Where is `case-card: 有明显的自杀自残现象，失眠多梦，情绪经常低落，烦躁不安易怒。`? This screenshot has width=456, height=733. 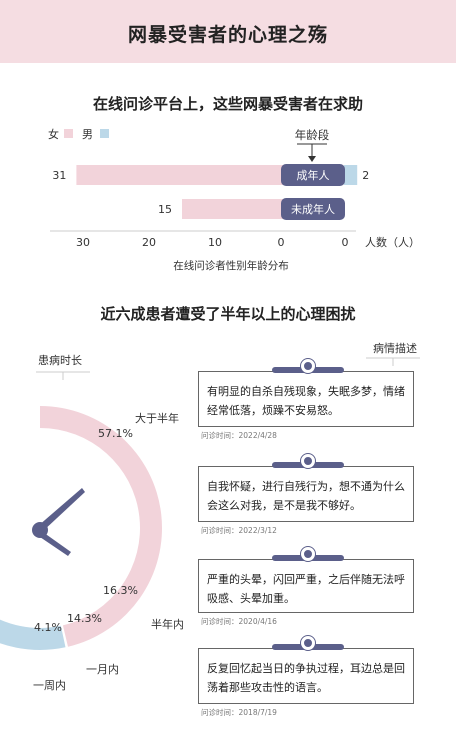
case-card: 有明显的自杀自残现象，失眠多梦，情绪经常低落，烦躁不安易怒。 is located at coordinates (306, 399).